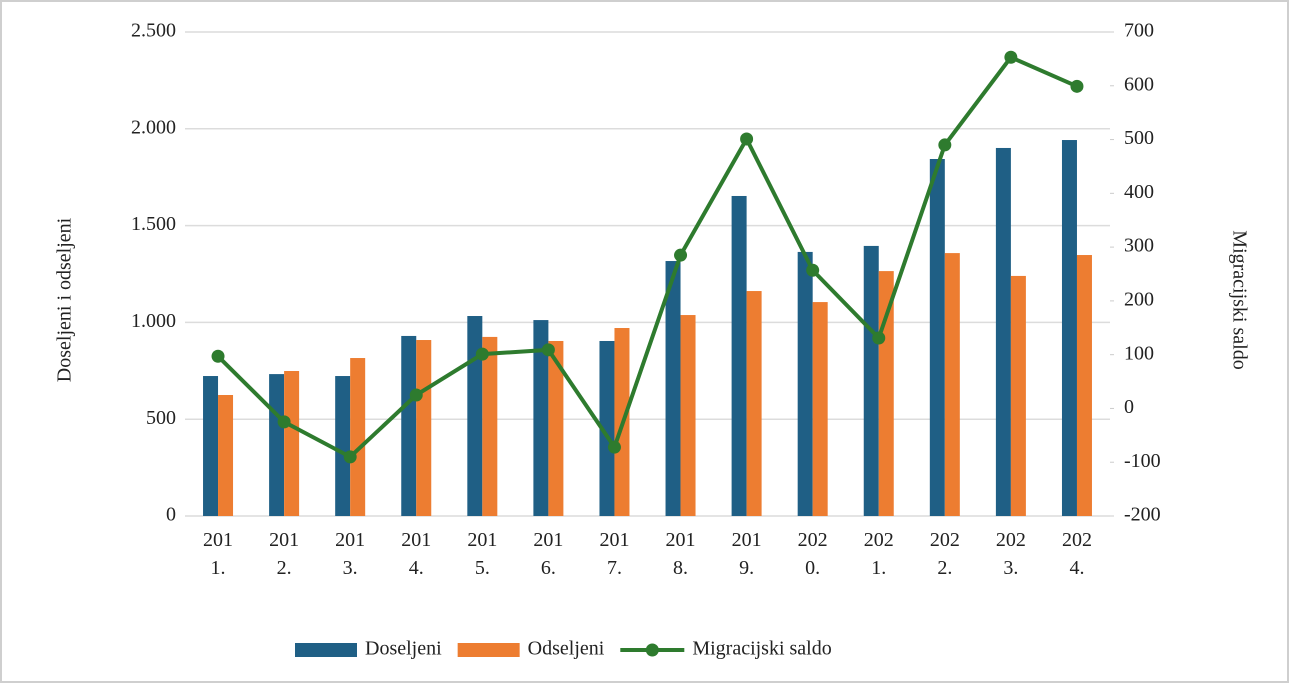 This screenshot has height=683, width=1289. I want to click on x-tick-label: 2015., so click(482, 554).